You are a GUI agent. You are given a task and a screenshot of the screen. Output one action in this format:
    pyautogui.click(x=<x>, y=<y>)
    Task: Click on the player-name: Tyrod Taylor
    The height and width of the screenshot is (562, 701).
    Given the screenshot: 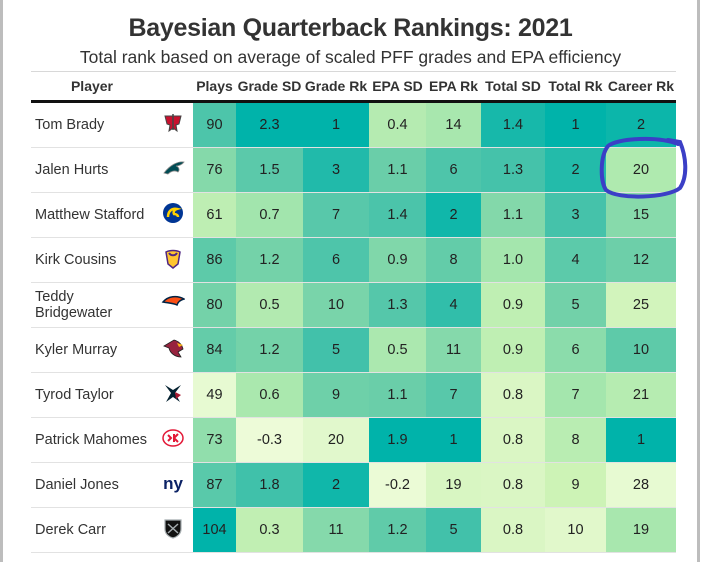 What is the action you would take?
    pyautogui.click(x=92, y=395)
    